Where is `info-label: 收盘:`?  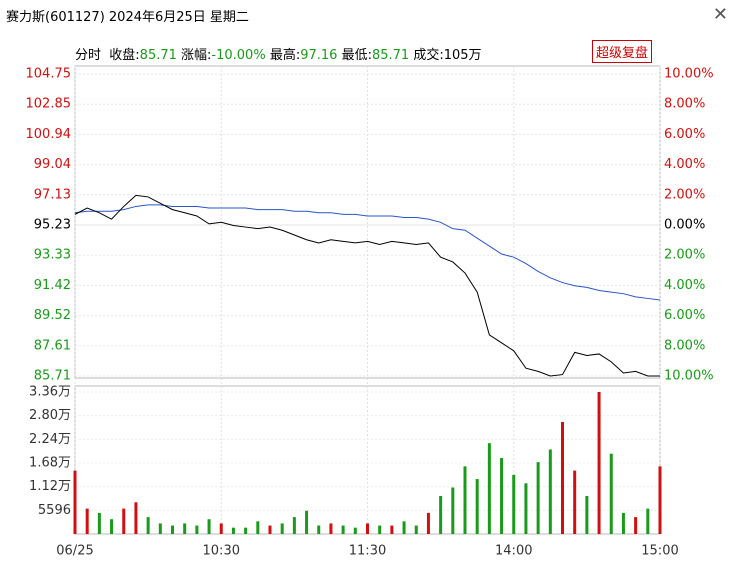
info-label: 收盘: is located at coordinates (124, 55).